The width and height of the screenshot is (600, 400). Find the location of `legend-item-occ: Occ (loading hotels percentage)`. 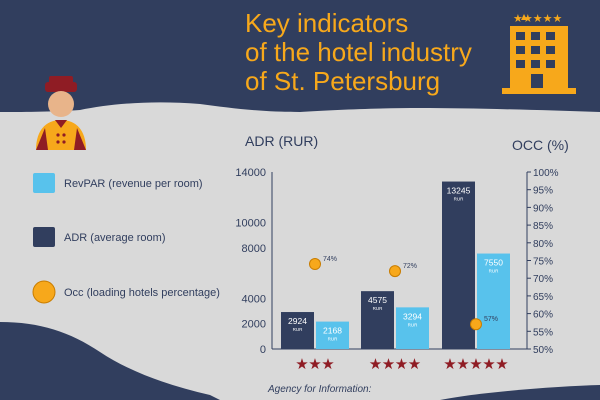

legend-item-occ: Occ (loading hotels percentage) is located at coordinates (126, 292).